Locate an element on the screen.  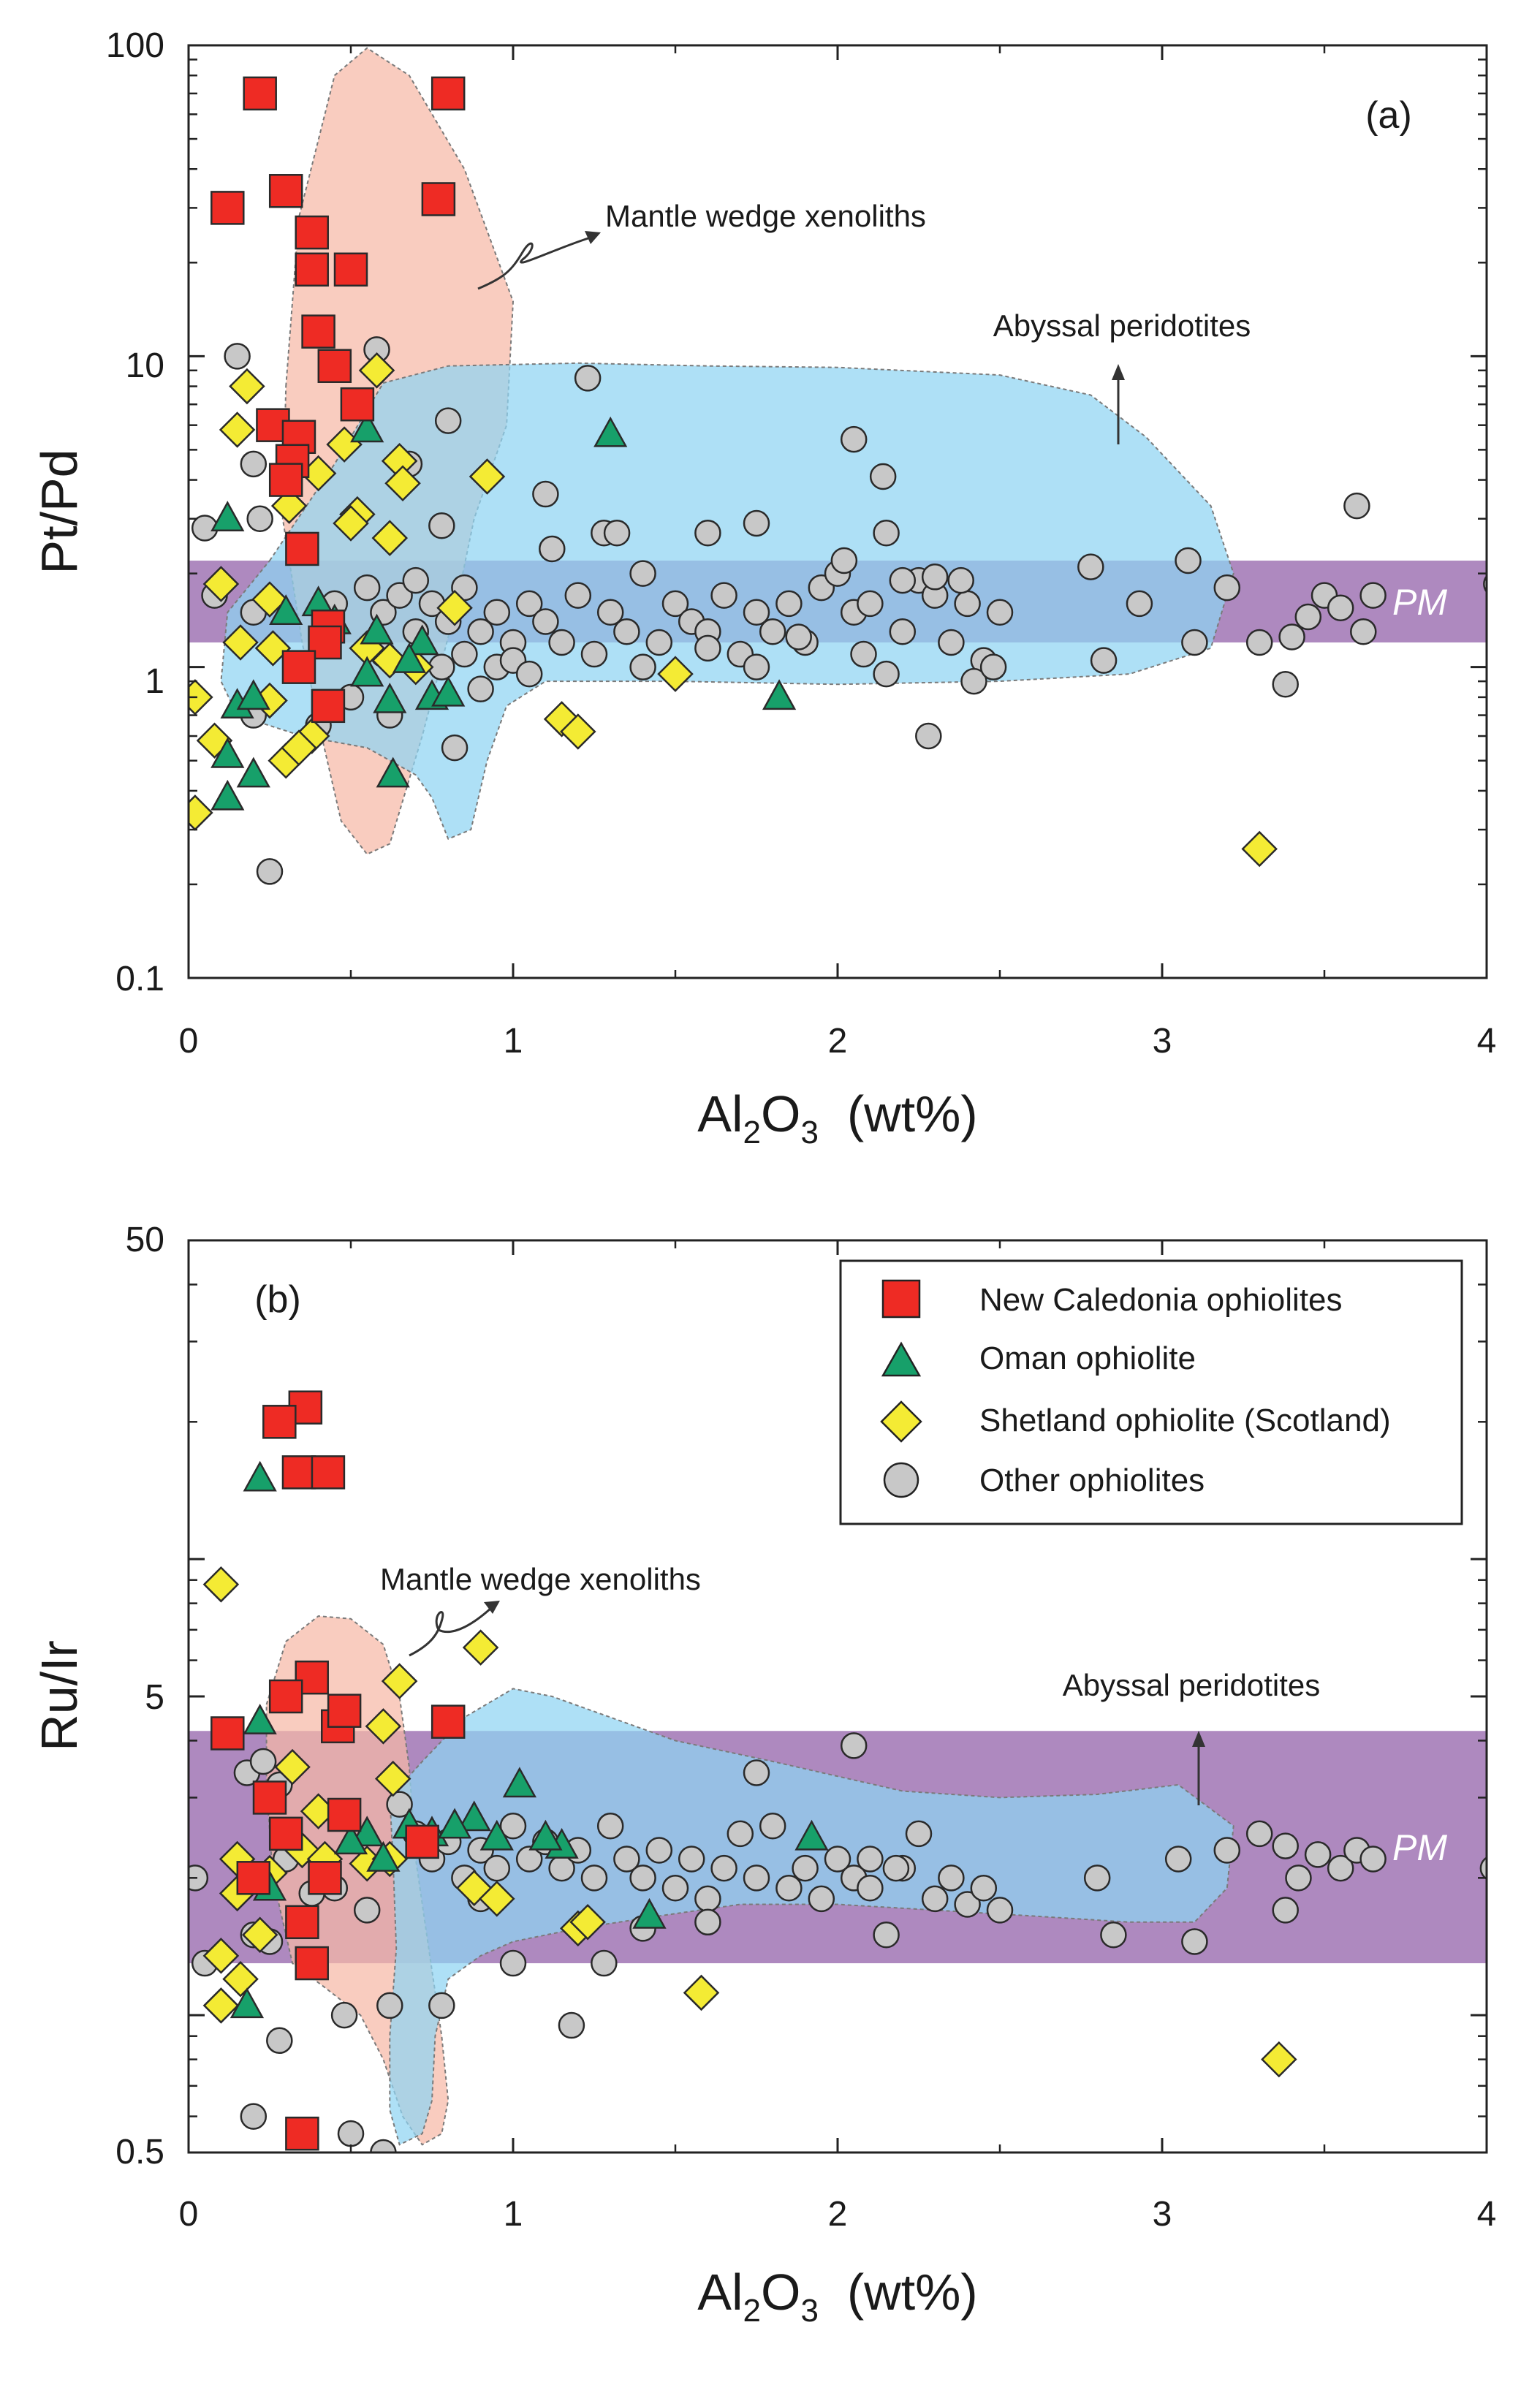
x-tick-label: 4 is located at coordinates (1487, 1041).